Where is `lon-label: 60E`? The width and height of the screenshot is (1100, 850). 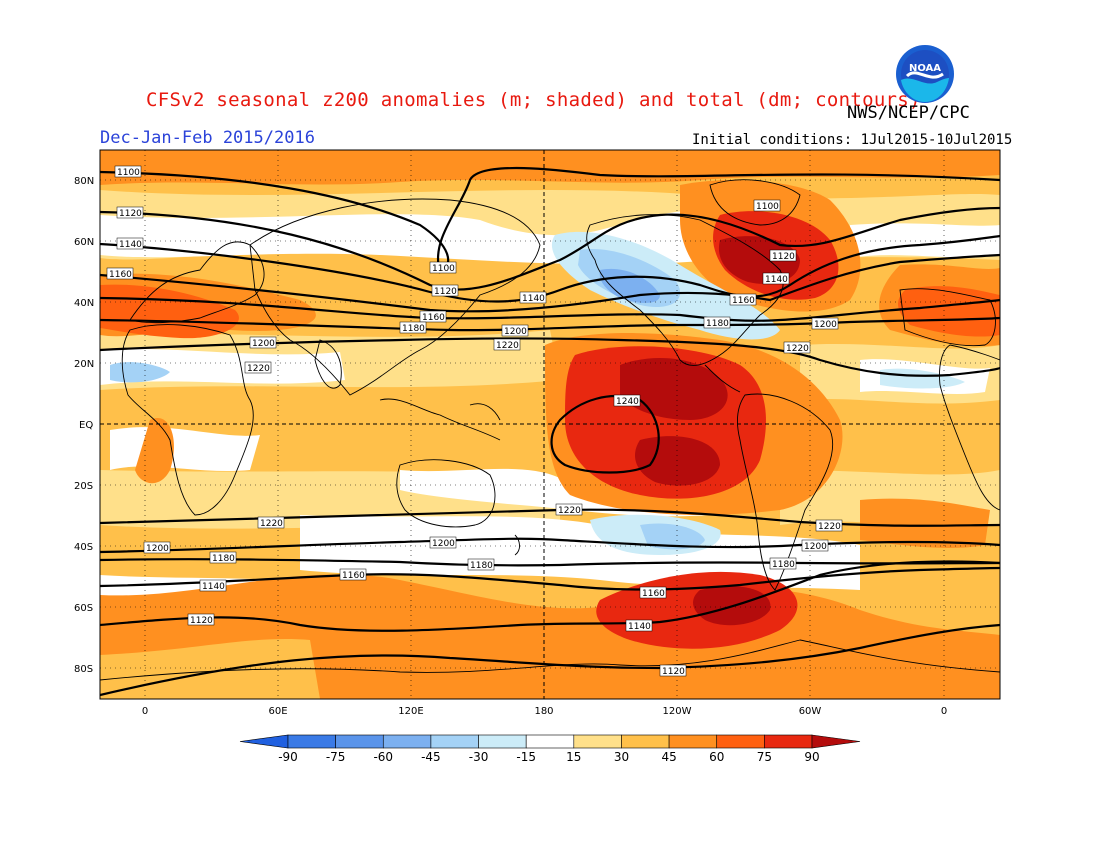
lon-label: 60E is located at coordinates (277, 711).